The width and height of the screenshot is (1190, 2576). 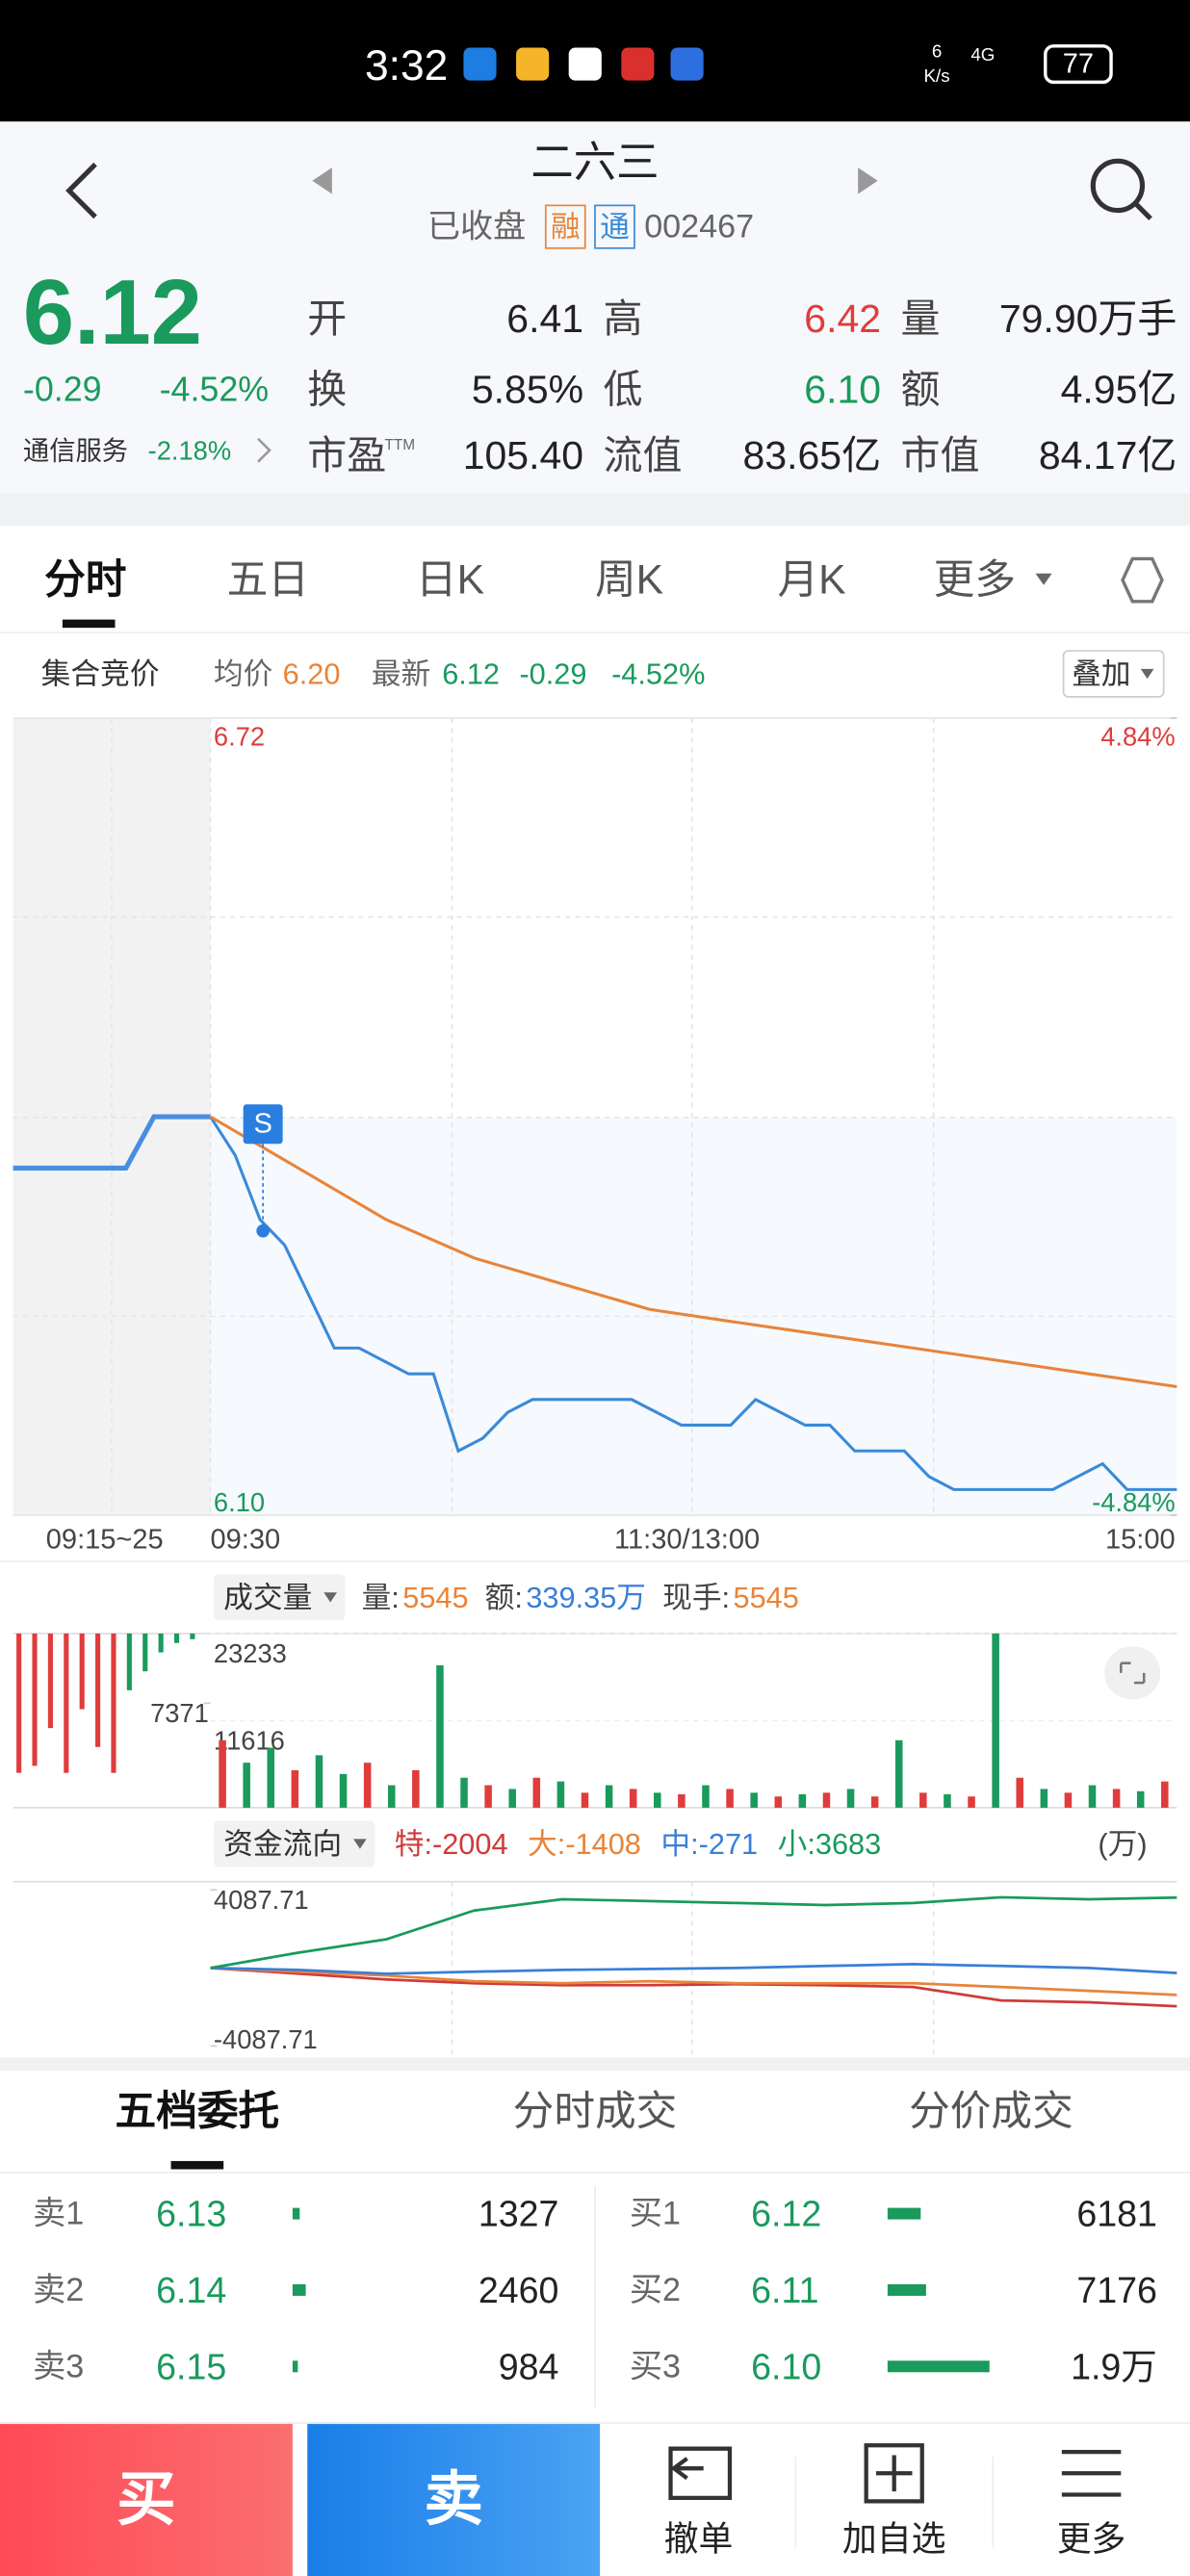 I want to click on book-price: 6.11, so click(x=785, y=2290).